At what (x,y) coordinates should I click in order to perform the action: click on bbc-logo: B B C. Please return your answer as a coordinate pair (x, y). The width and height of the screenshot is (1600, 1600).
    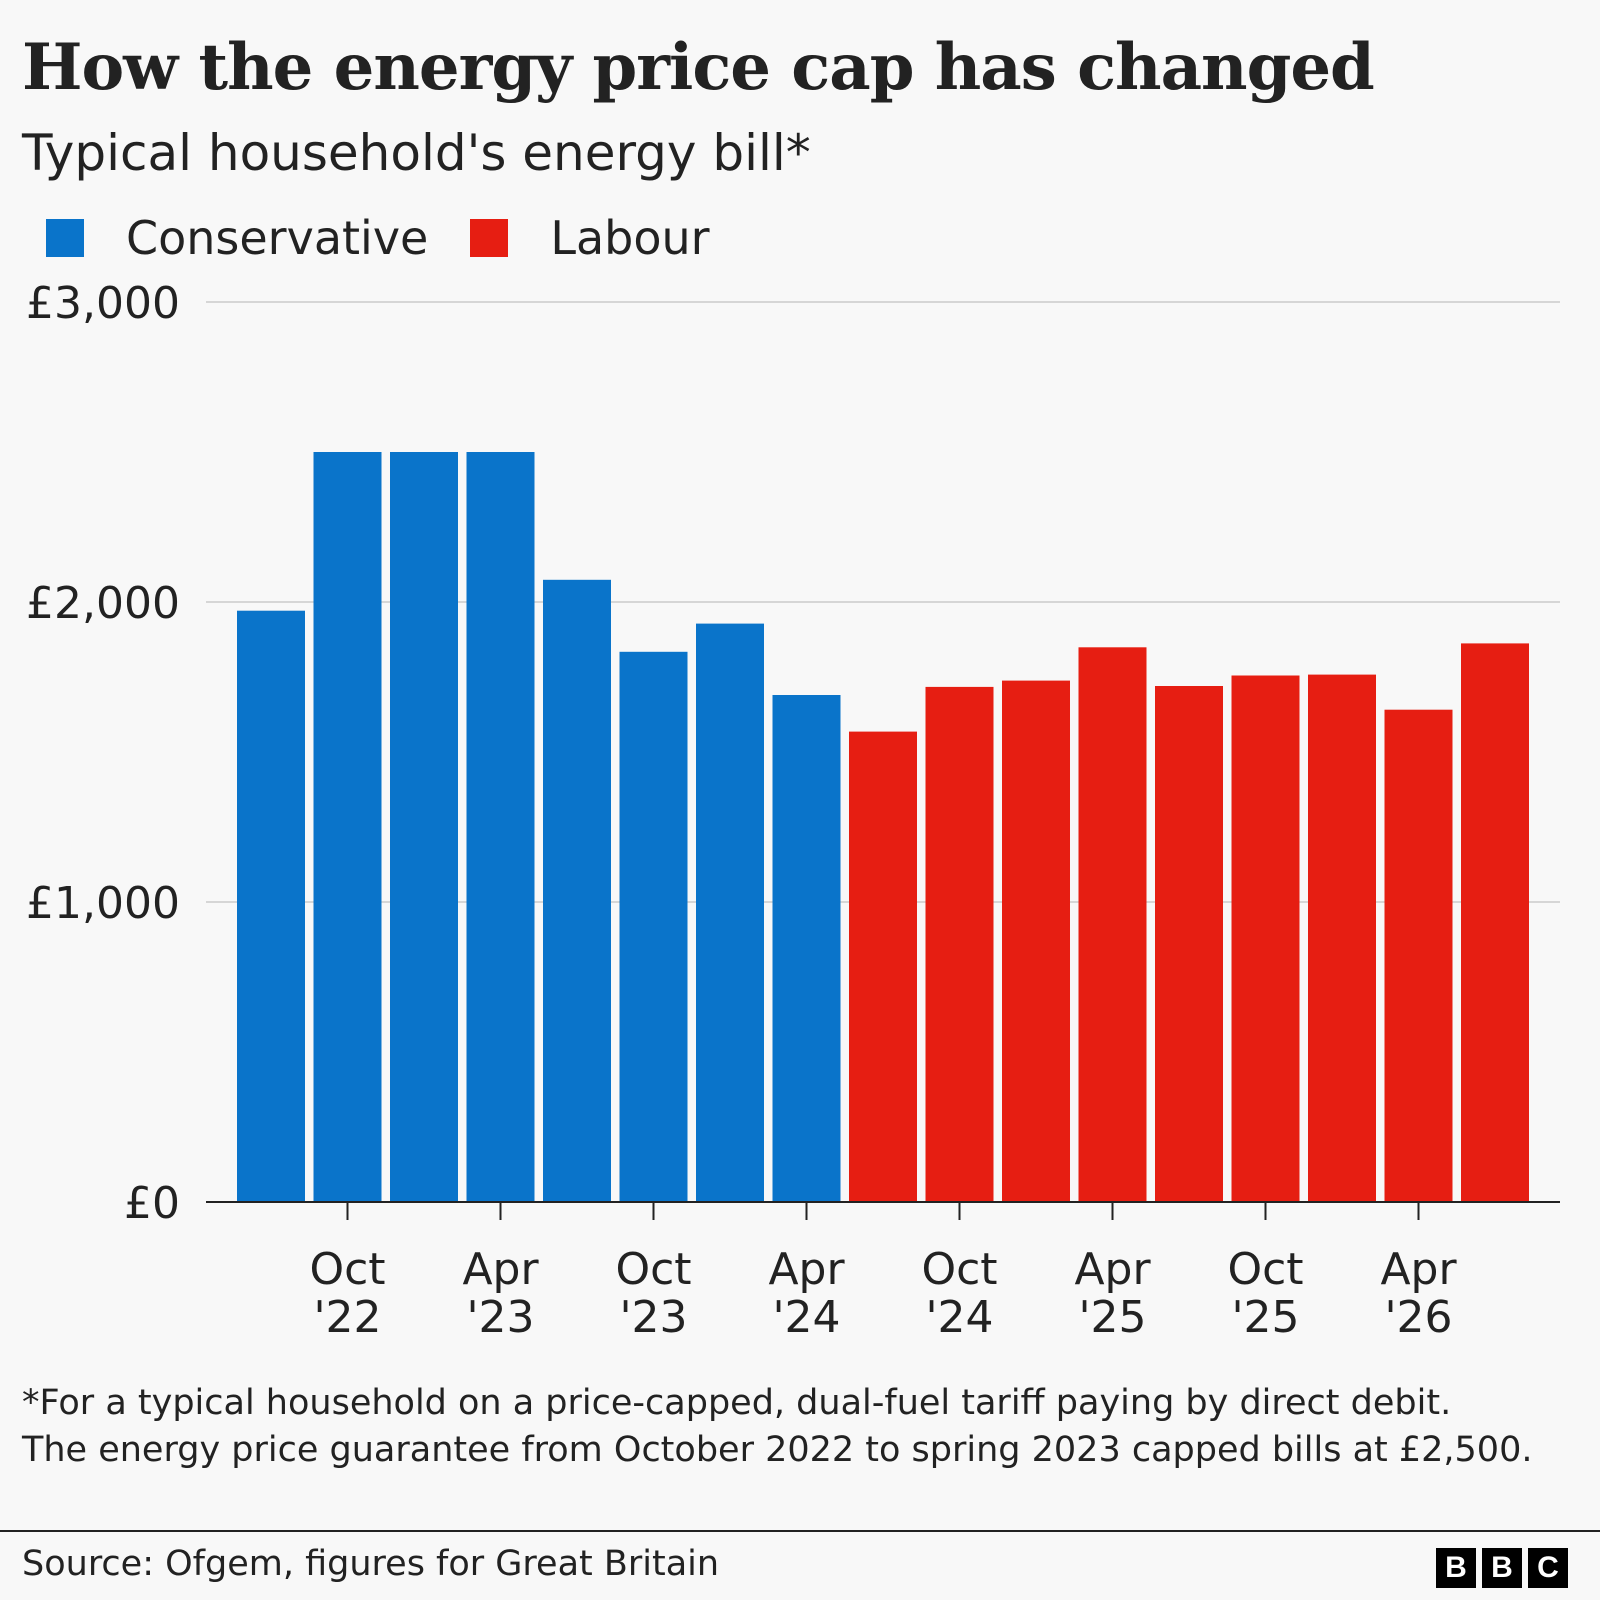
    Looking at the image, I should click on (1499, 1568).